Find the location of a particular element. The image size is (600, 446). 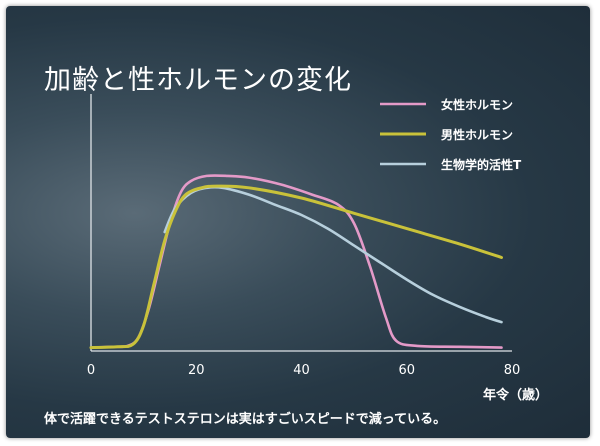

x-tick-label: 20 is located at coordinates (196, 370).